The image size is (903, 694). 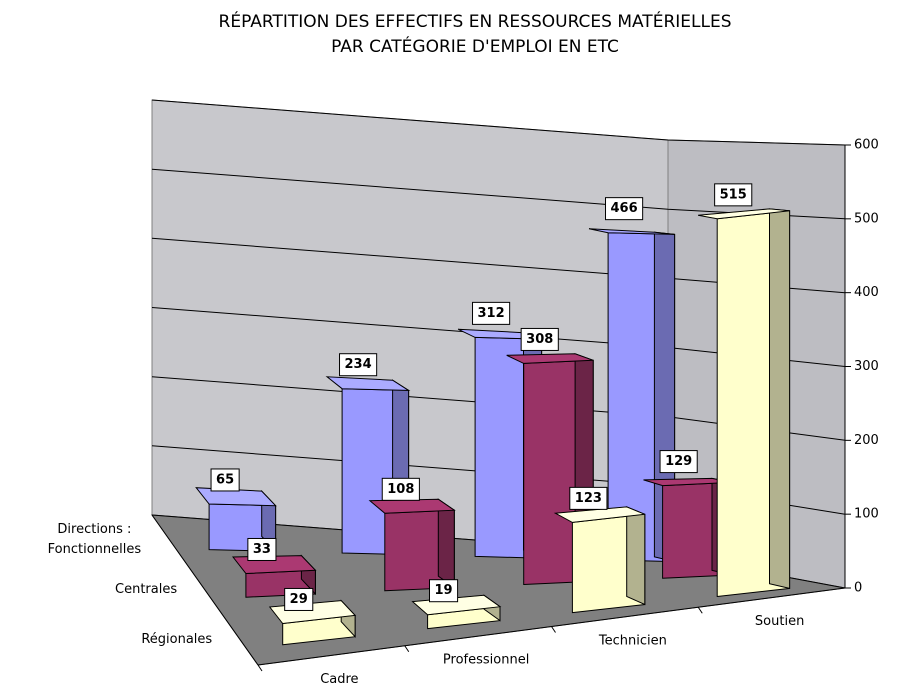 I want to click on data-label: 129, so click(x=678, y=461).